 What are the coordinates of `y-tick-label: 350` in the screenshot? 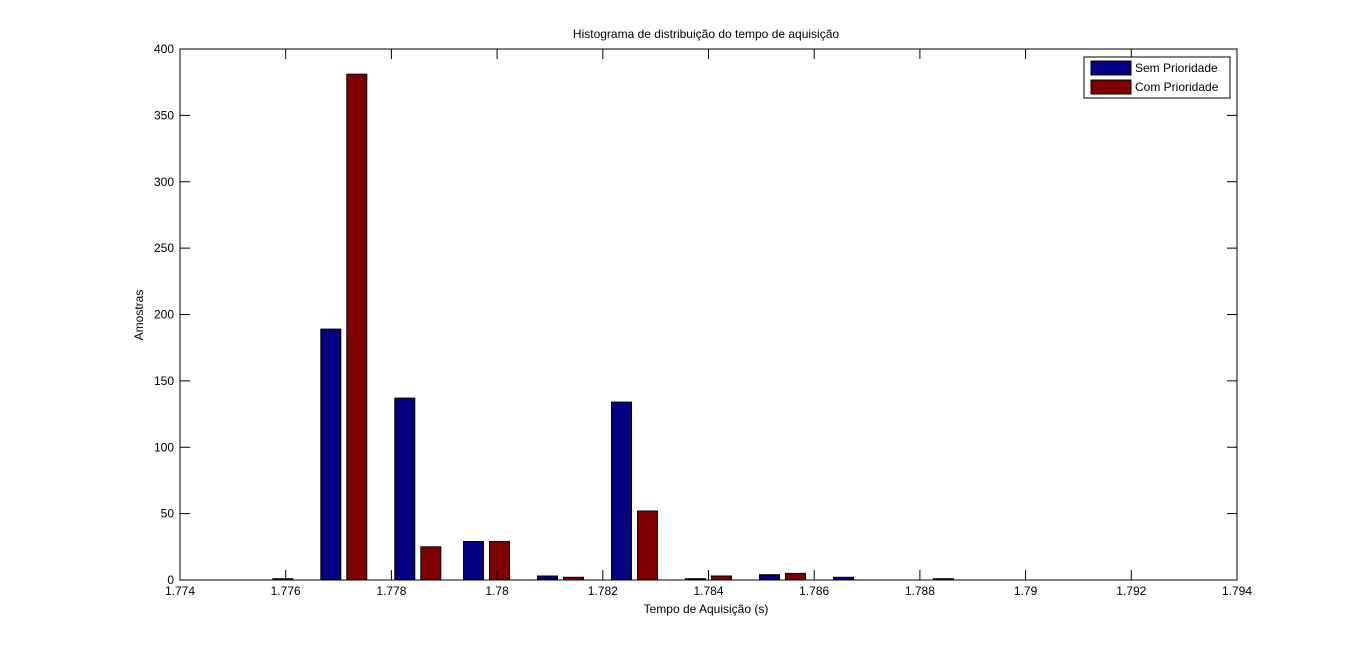 It's located at (164, 115).